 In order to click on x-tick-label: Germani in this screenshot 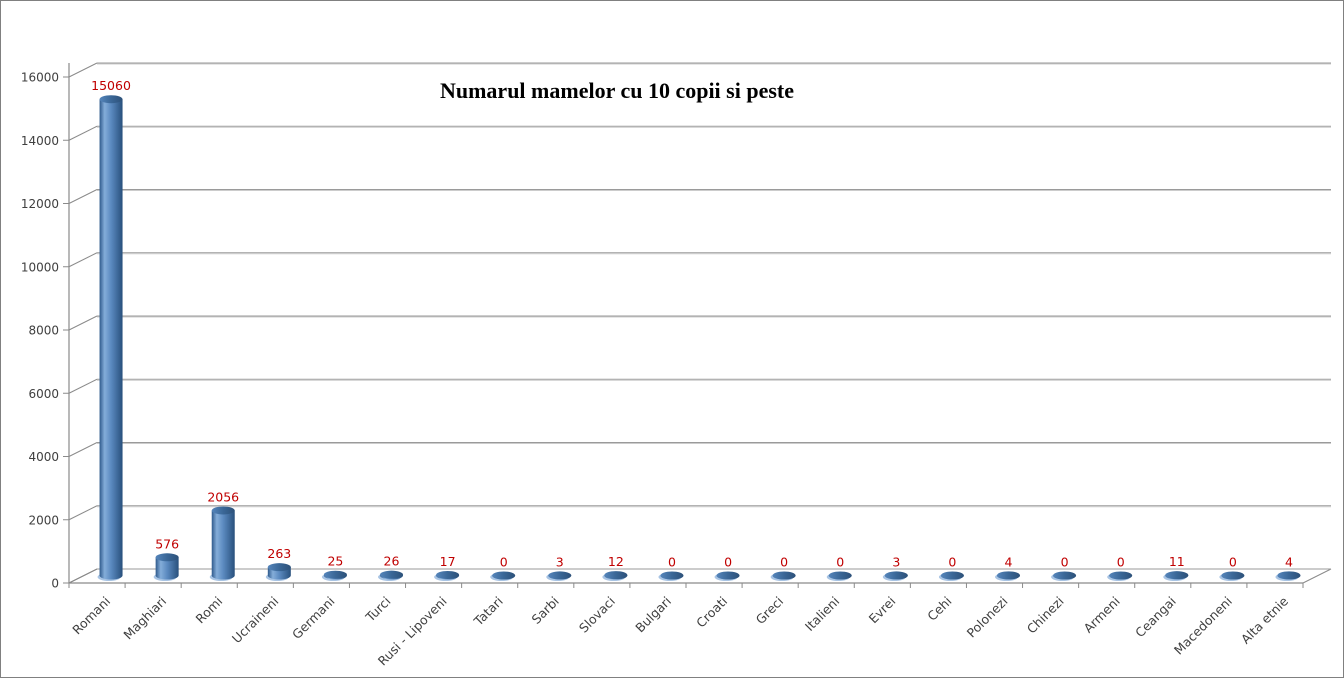, I will do `click(313, 618)`.